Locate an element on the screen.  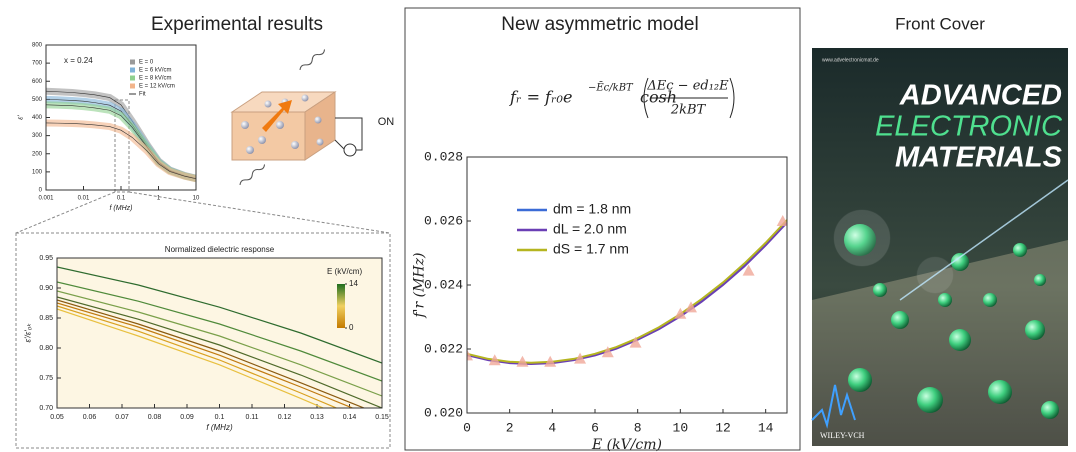
colorbar is located at coordinates (341, 306).